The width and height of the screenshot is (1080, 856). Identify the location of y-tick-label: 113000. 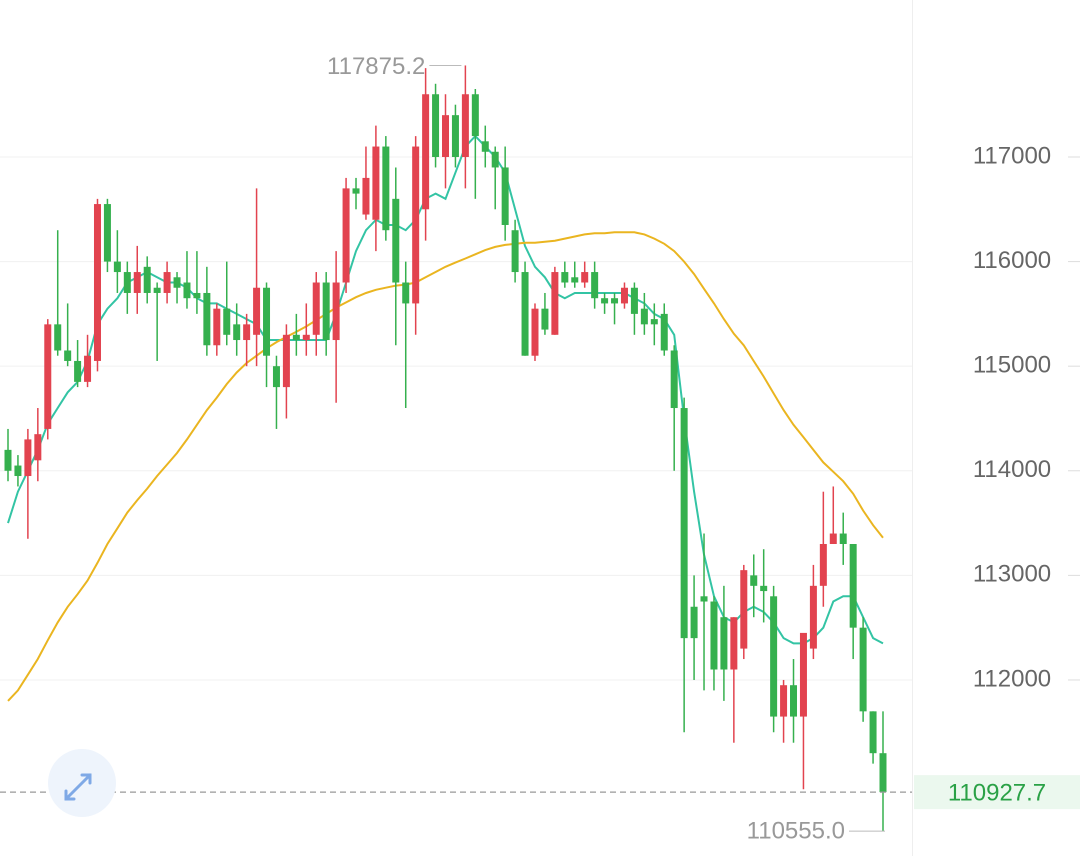
(1012, 574).